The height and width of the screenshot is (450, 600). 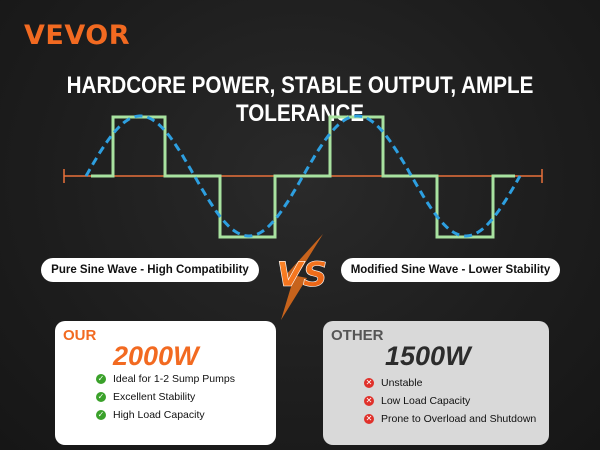 I want to click on modified-sine-label: Modified Sine Wave - Lower Stability, so click(x=450, y=270).